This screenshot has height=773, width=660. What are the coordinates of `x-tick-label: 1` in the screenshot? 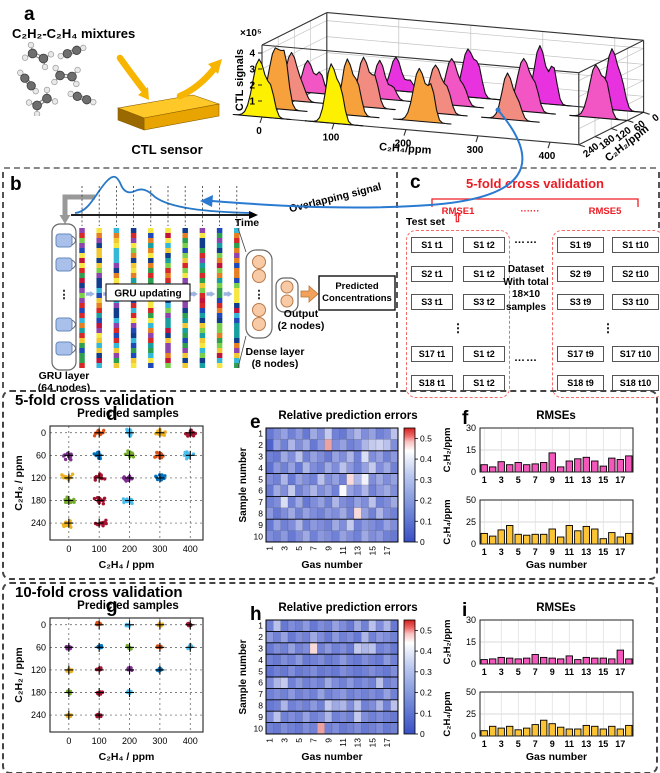 It's located at (484, 744).